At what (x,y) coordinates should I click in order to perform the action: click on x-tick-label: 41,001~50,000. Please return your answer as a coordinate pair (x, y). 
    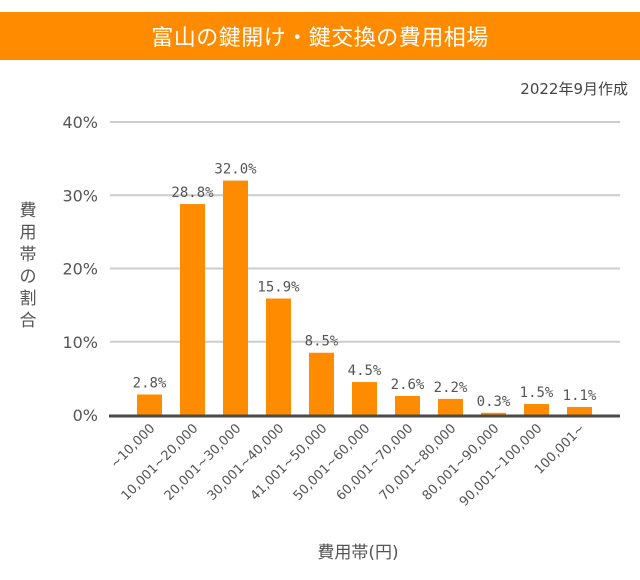
    Looking at the image, I should click on (289, 462).